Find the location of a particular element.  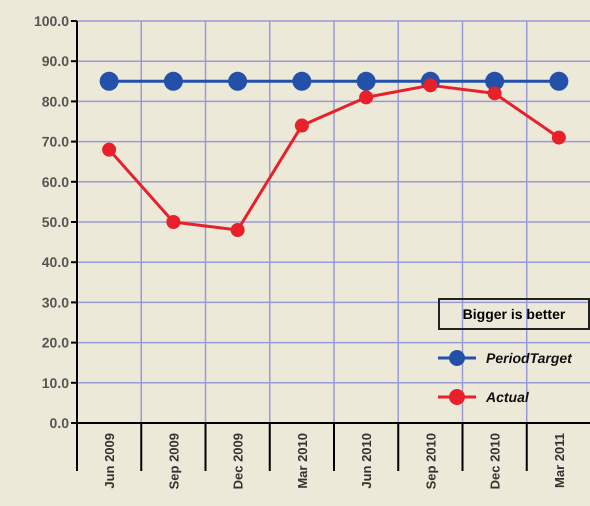

y-tick-label: 30.0 is located at coordinates (56, 302).